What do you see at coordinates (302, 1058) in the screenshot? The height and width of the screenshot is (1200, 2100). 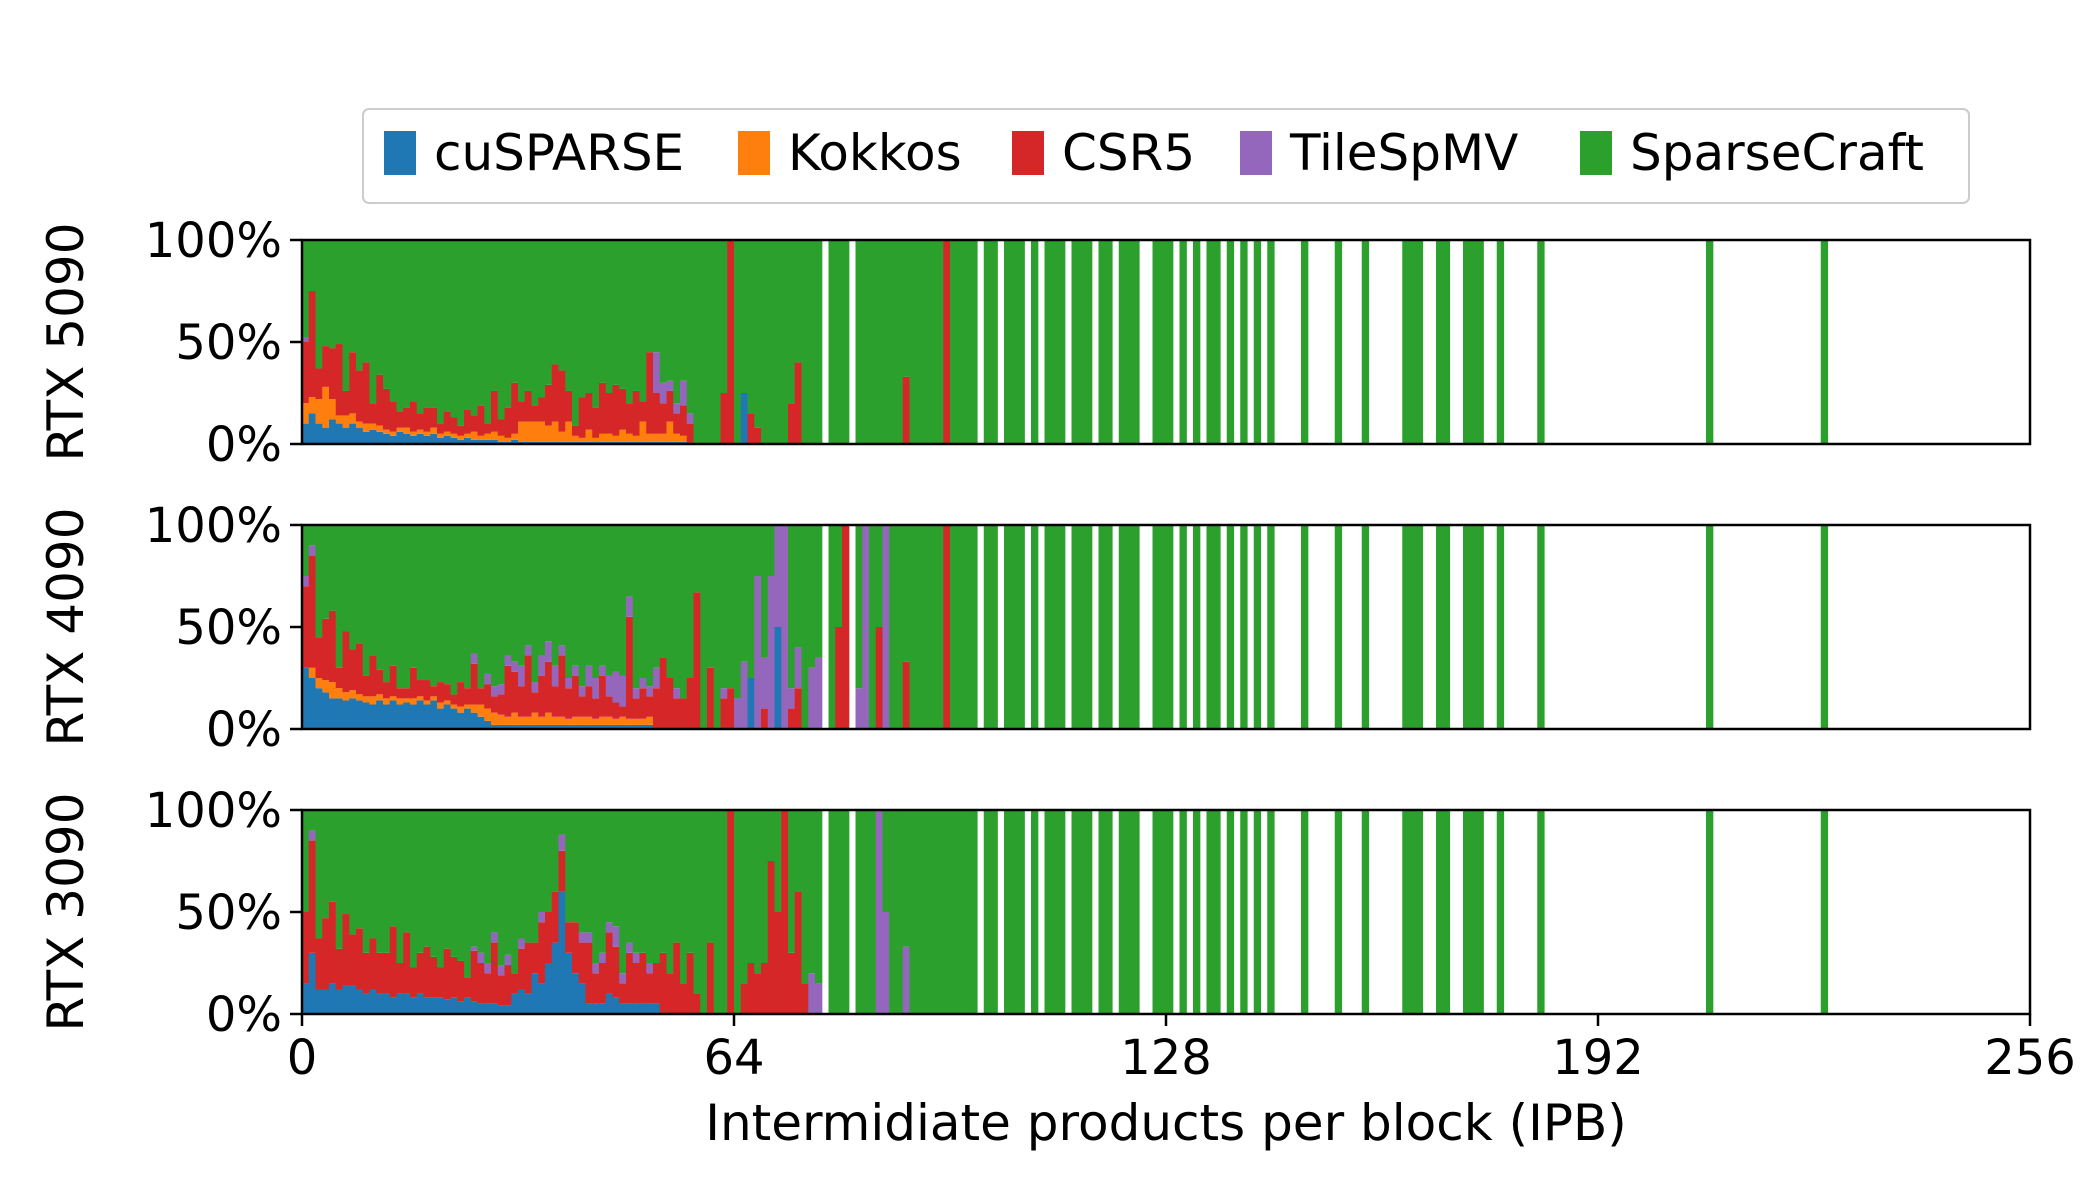 I see `x-tick-label: 0` at bounding box center [302, 1058].